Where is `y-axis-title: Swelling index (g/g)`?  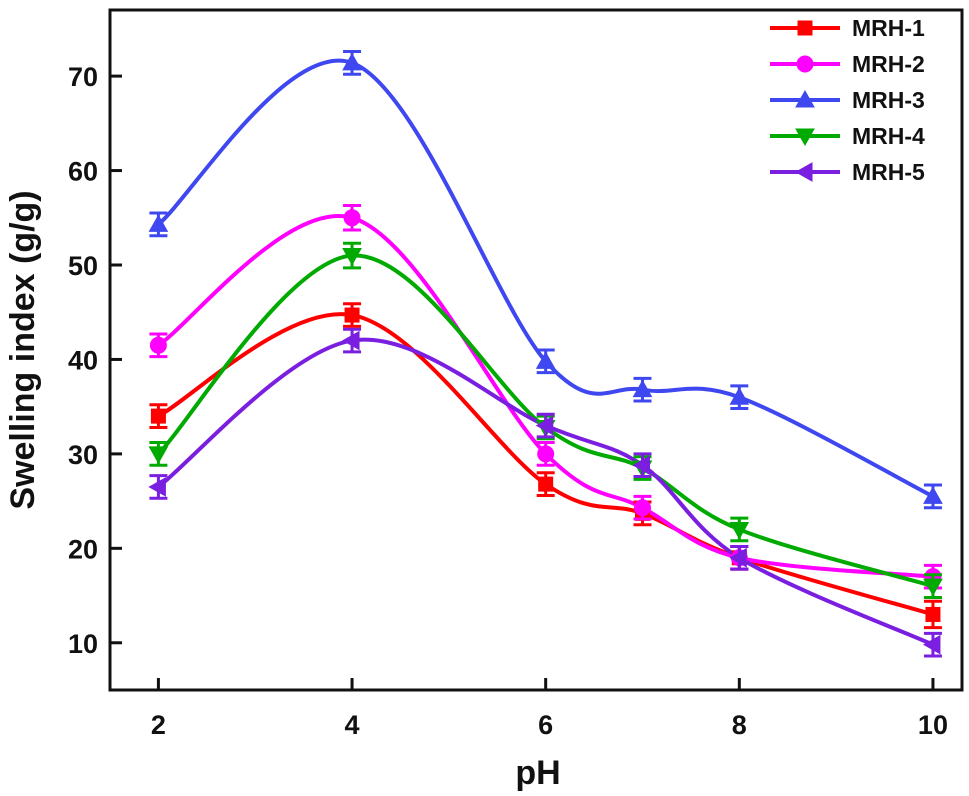
y-axis-title: Swelling index (g/g) is located at coordinates (23, 349).